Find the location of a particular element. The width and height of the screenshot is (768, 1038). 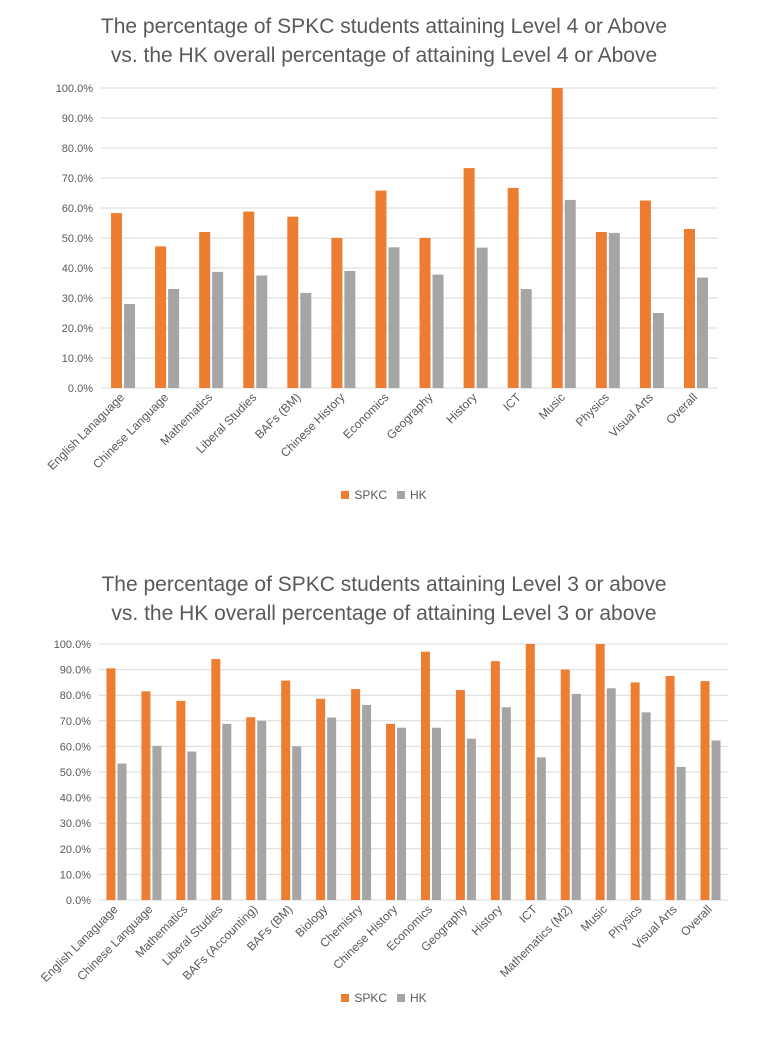

x-category-label: Economics is located at coordinates (365, 415).